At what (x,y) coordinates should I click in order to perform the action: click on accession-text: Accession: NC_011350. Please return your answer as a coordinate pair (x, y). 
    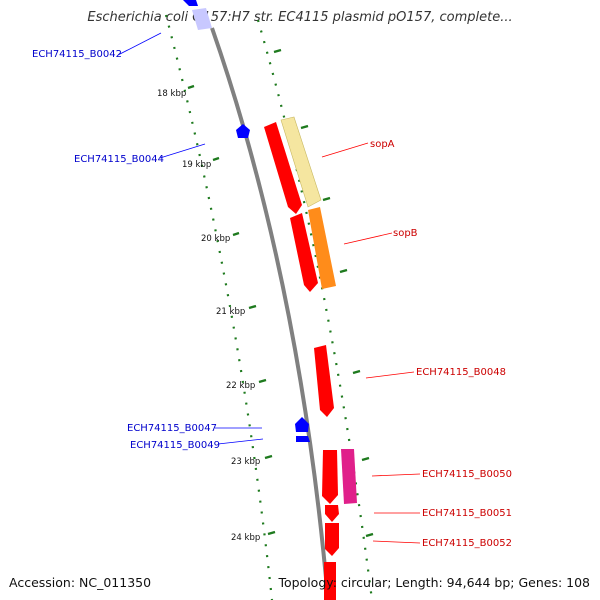
    Looking at the image, I should click on (80, 582).